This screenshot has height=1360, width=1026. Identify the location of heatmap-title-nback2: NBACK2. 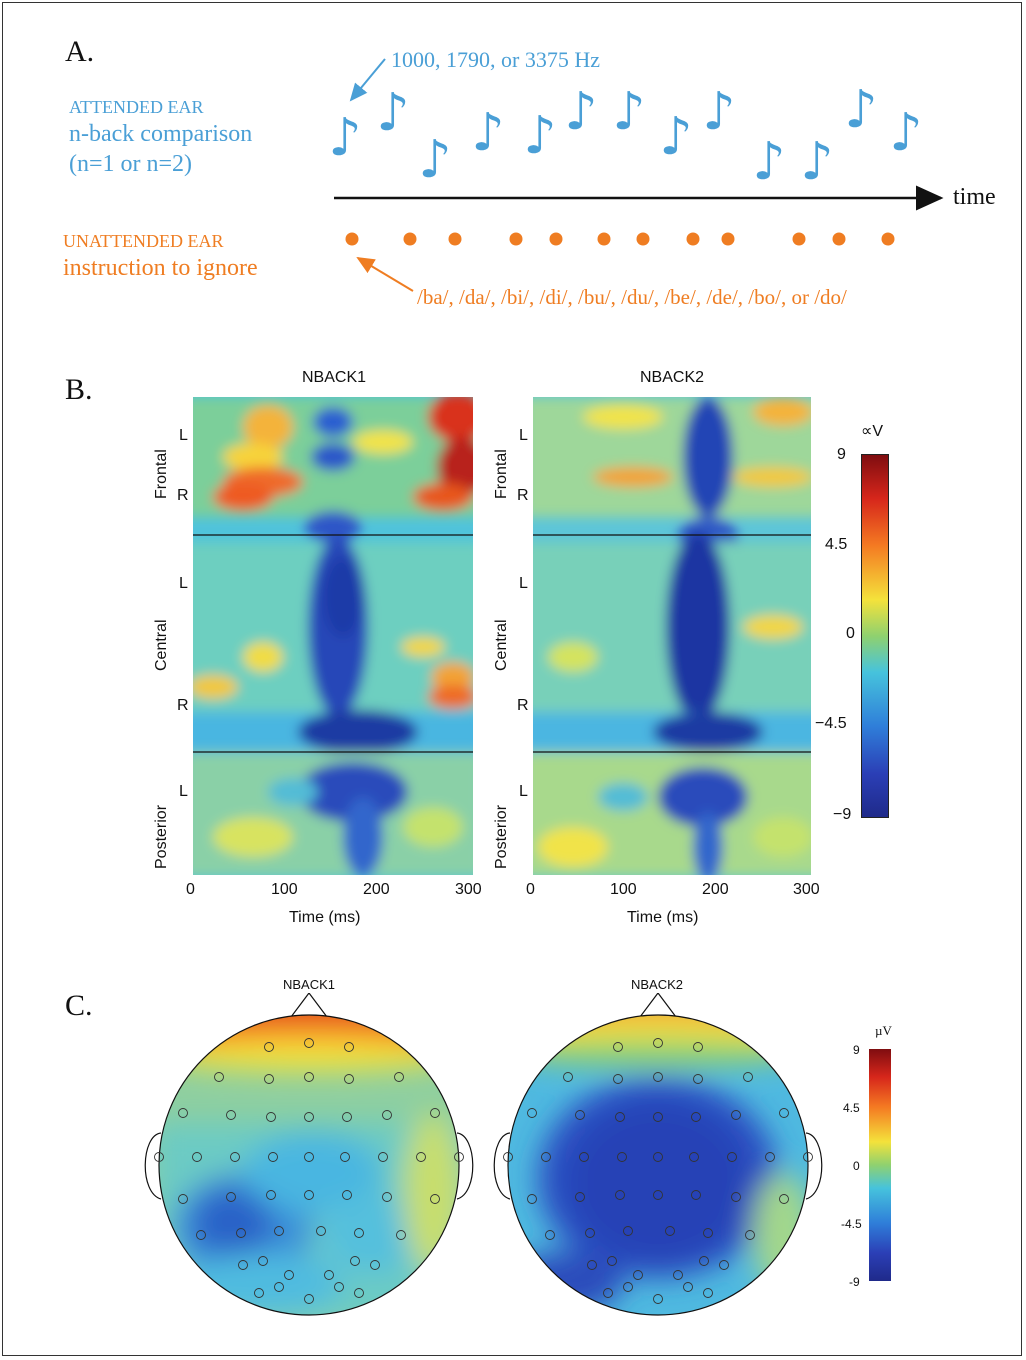
(672, 377).